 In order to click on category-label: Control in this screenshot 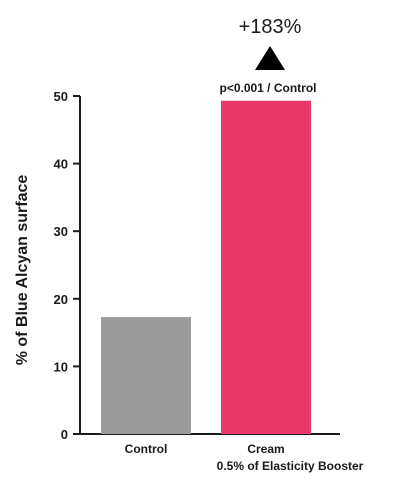, I will do `click(146, 449)`.